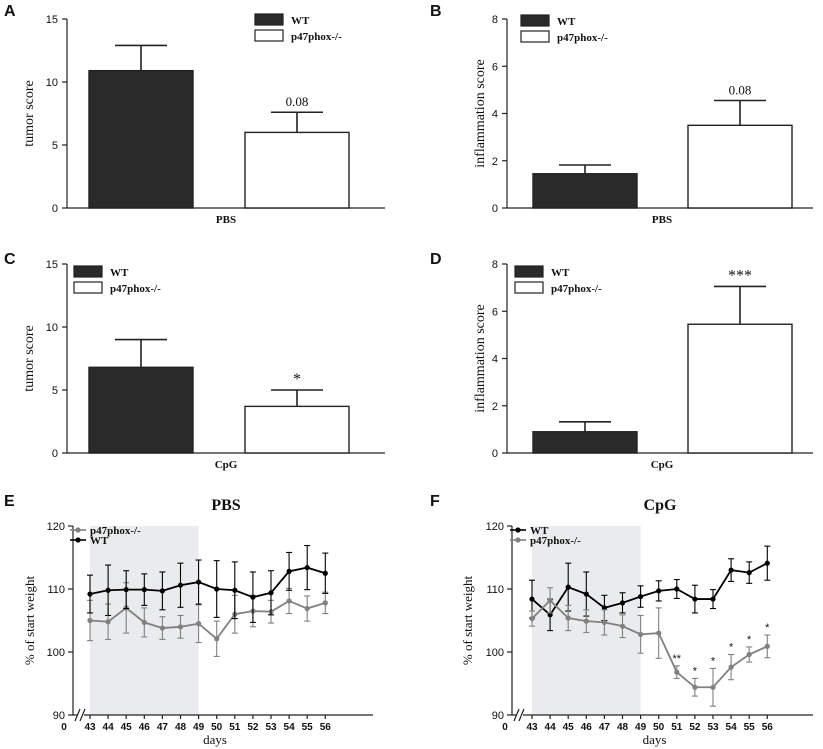 The width and height of the screenshot is (823, 749). Describe the element at coordinates (495, 115) in the screenshot. I see `y-tick-label: 4` at that location.